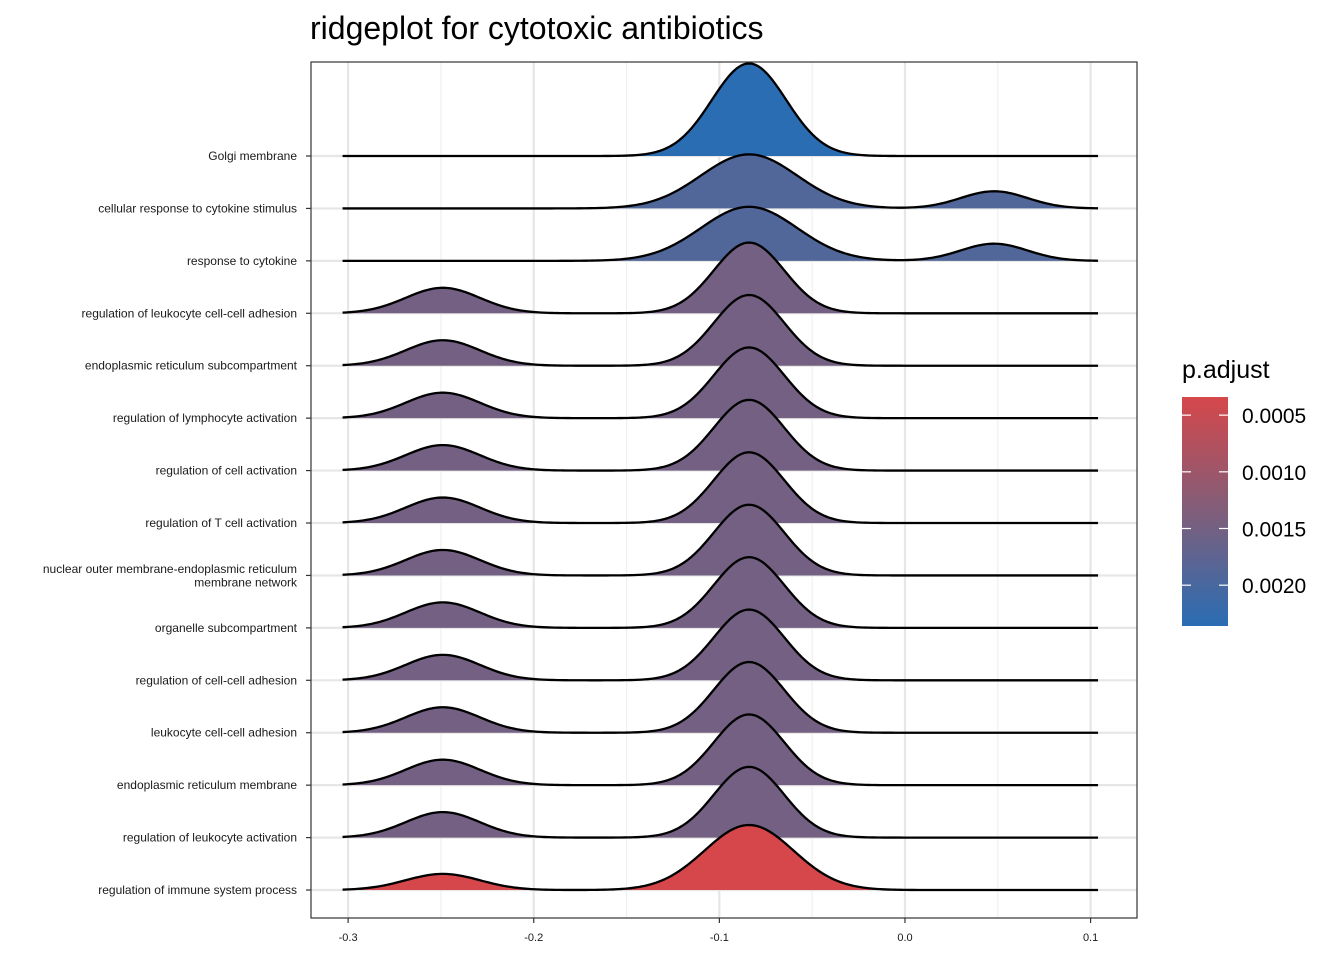 The image size is (1344, 960). What do you see at coordinates (210, 838) in the screenshot?
I see `y-tick-label: regulation of leukocyte activation` at bounding box center [210, 838].